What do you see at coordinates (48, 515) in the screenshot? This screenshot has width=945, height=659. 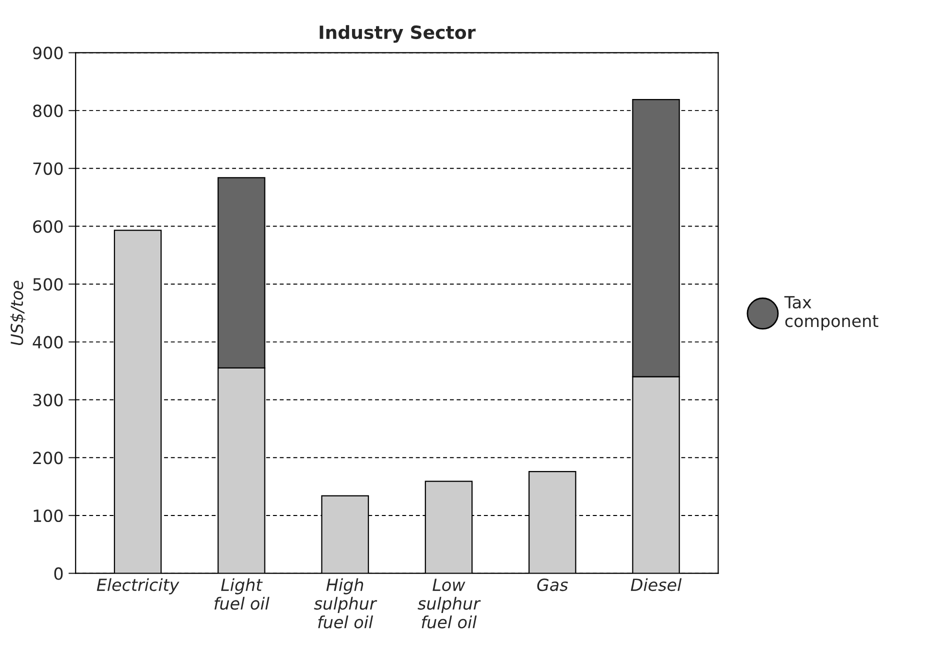 I see `y-tick-label: 100` at bounding box center [48, 515].